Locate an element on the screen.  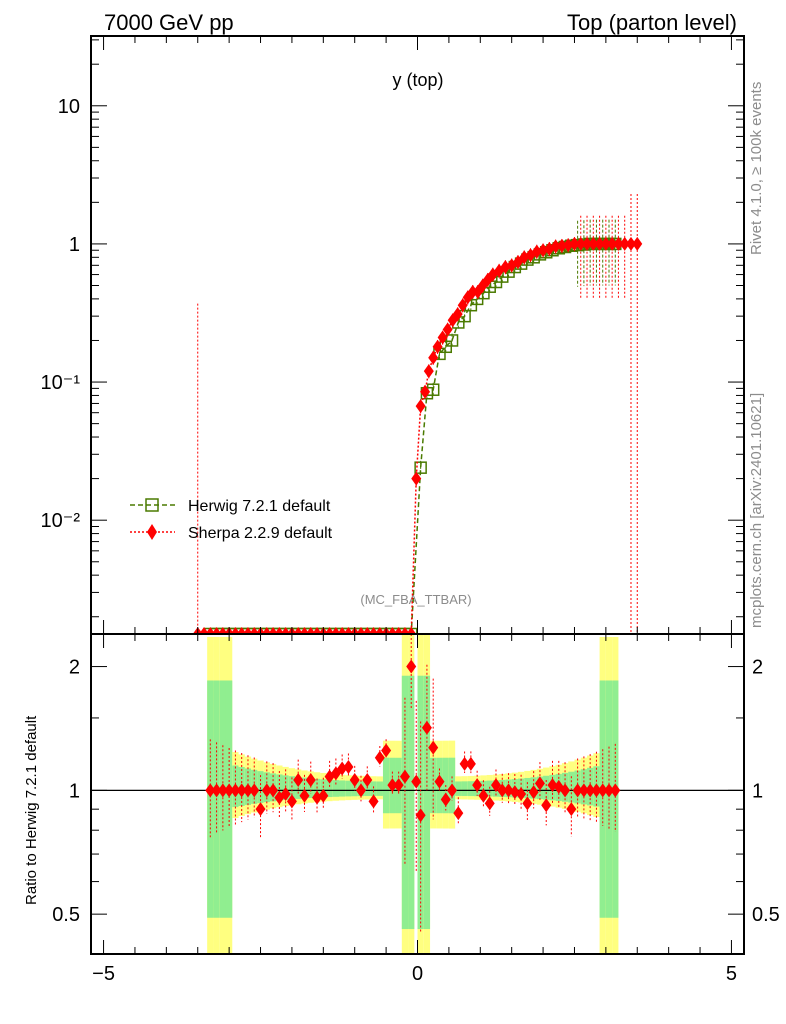
y-tick-label: 10⁻¹ is located at coordinates (61, 383).